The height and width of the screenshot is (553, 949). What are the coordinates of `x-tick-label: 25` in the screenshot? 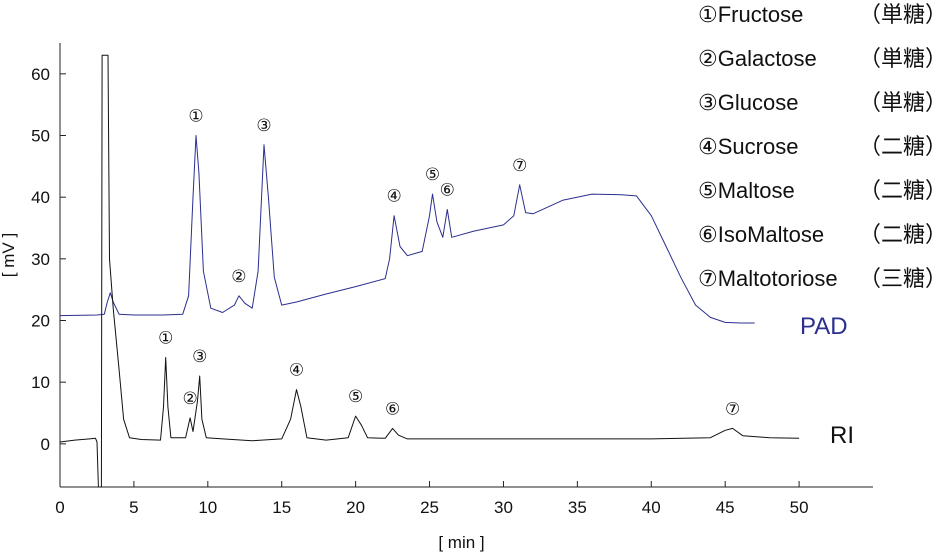 It's located at (429, 507).